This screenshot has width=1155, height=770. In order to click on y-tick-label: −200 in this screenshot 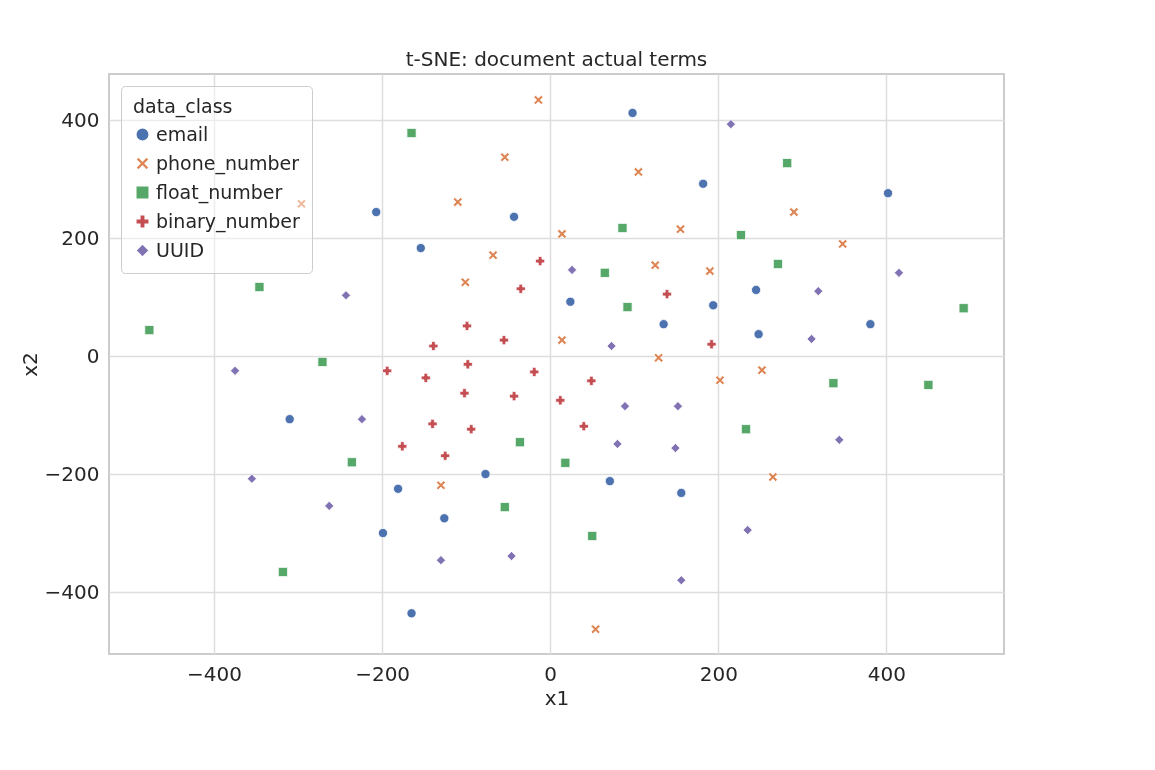, I will do `click(72, 473)`.